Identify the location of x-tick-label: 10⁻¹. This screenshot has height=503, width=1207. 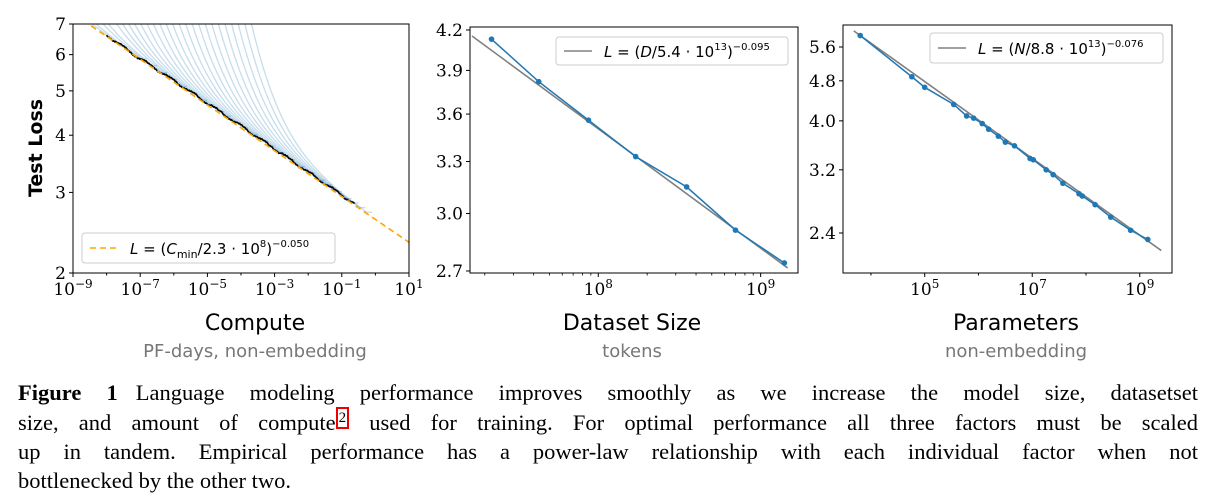
(341, 288).